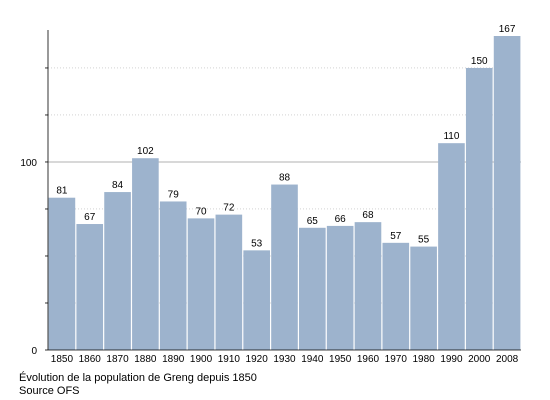 This screenshot has height=400, width=550. What do you see at coordinates (312, 359) in the screenshot?
I see `x-tick-label: 1940` at bounding box center [312, 359].